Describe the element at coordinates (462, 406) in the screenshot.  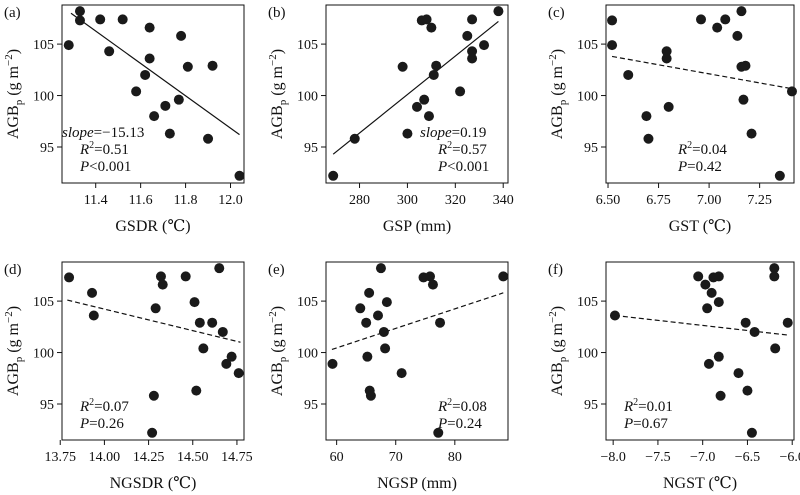
I see `stat-r2: R2=0.08` at that location.